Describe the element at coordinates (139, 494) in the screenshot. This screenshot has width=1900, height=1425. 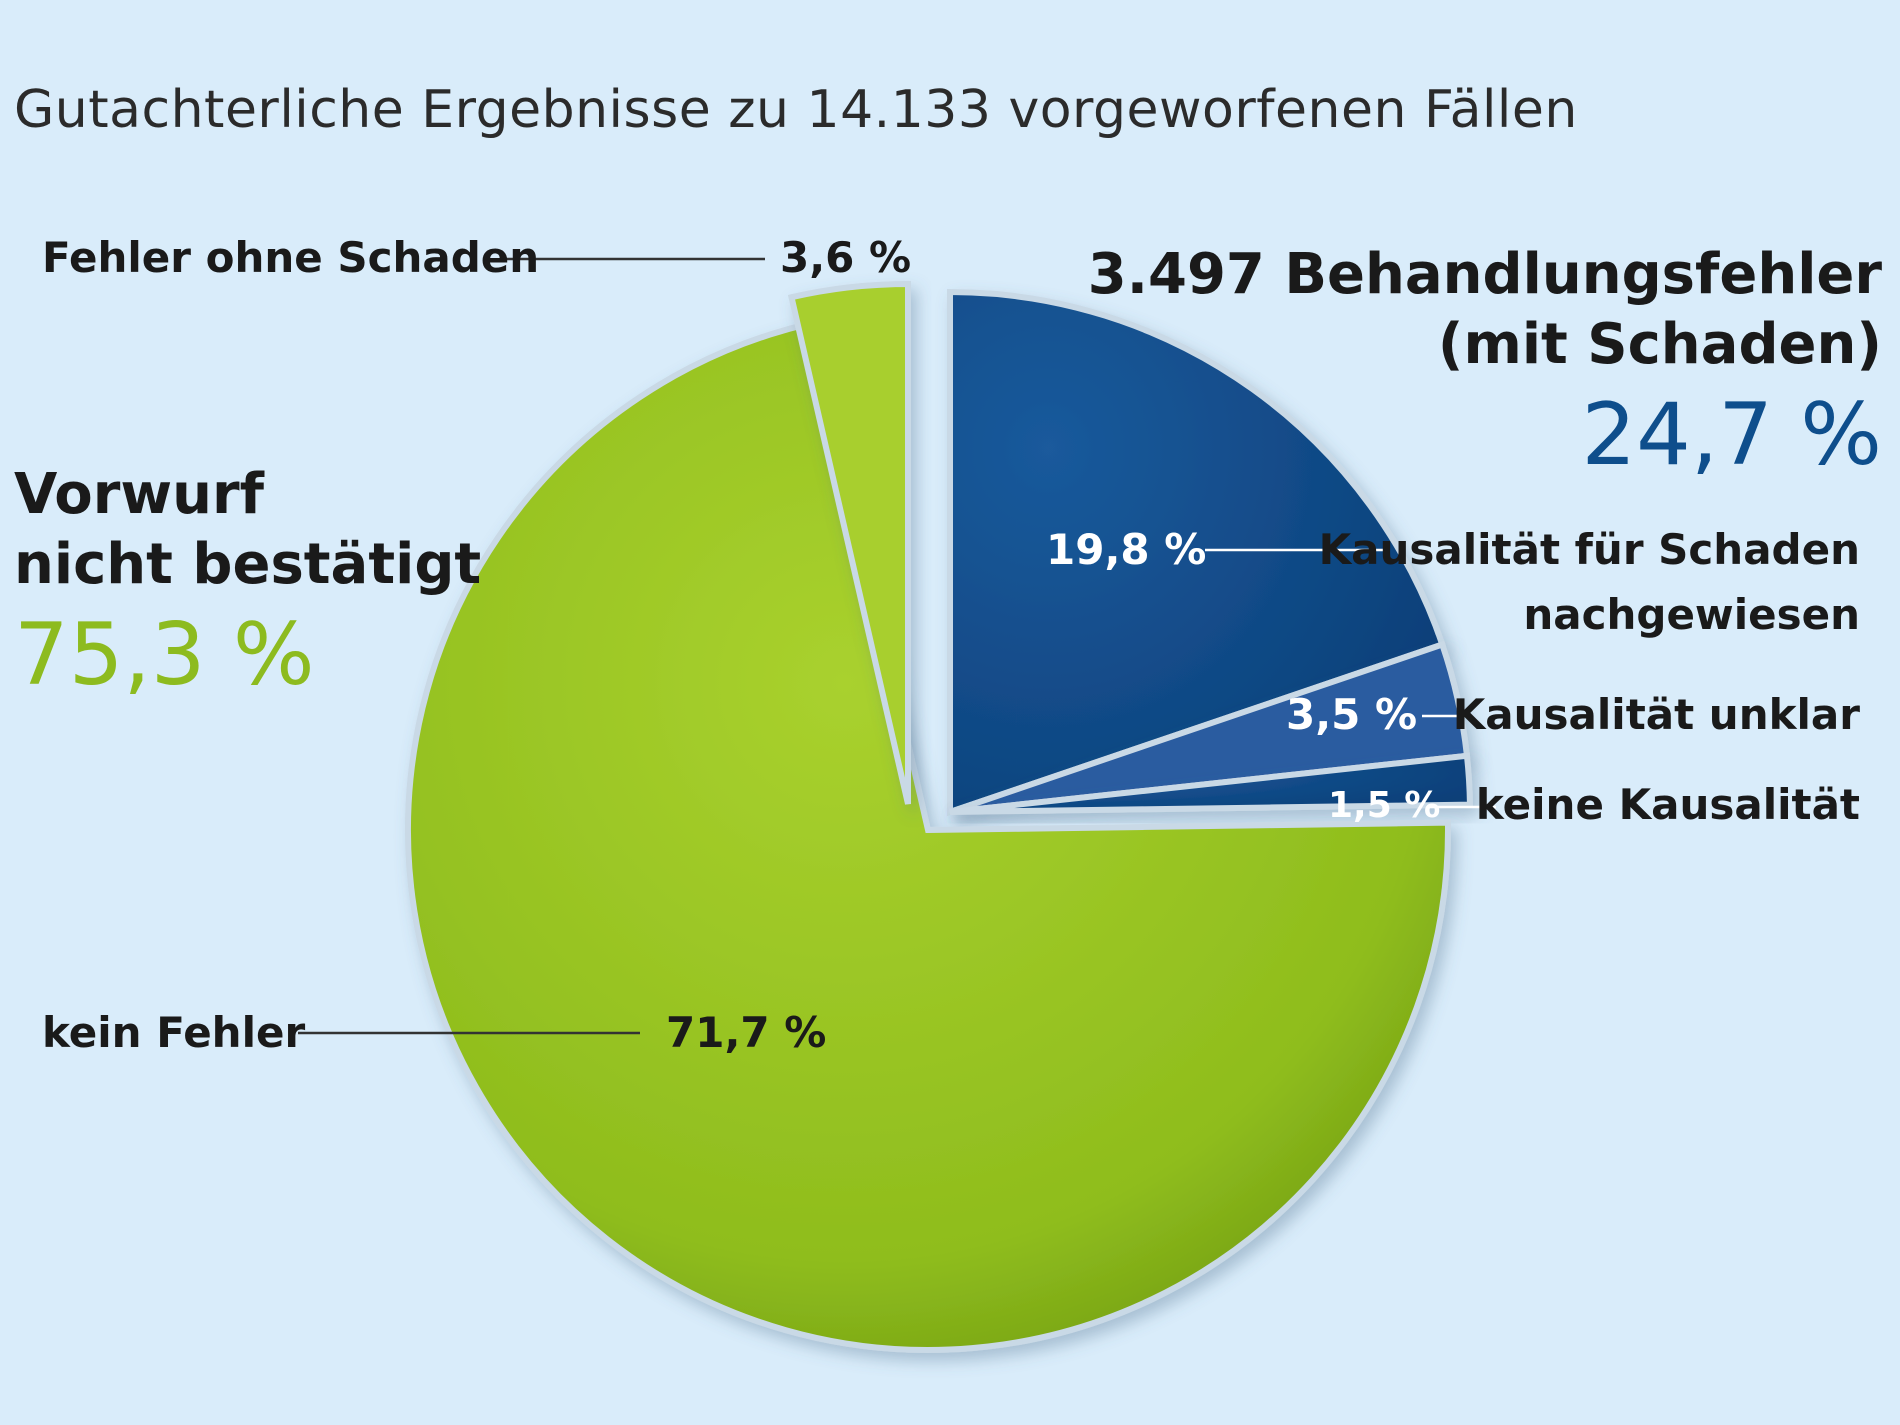
I see `group-label-not-confirmed-line1: Vorwurf` at that location.